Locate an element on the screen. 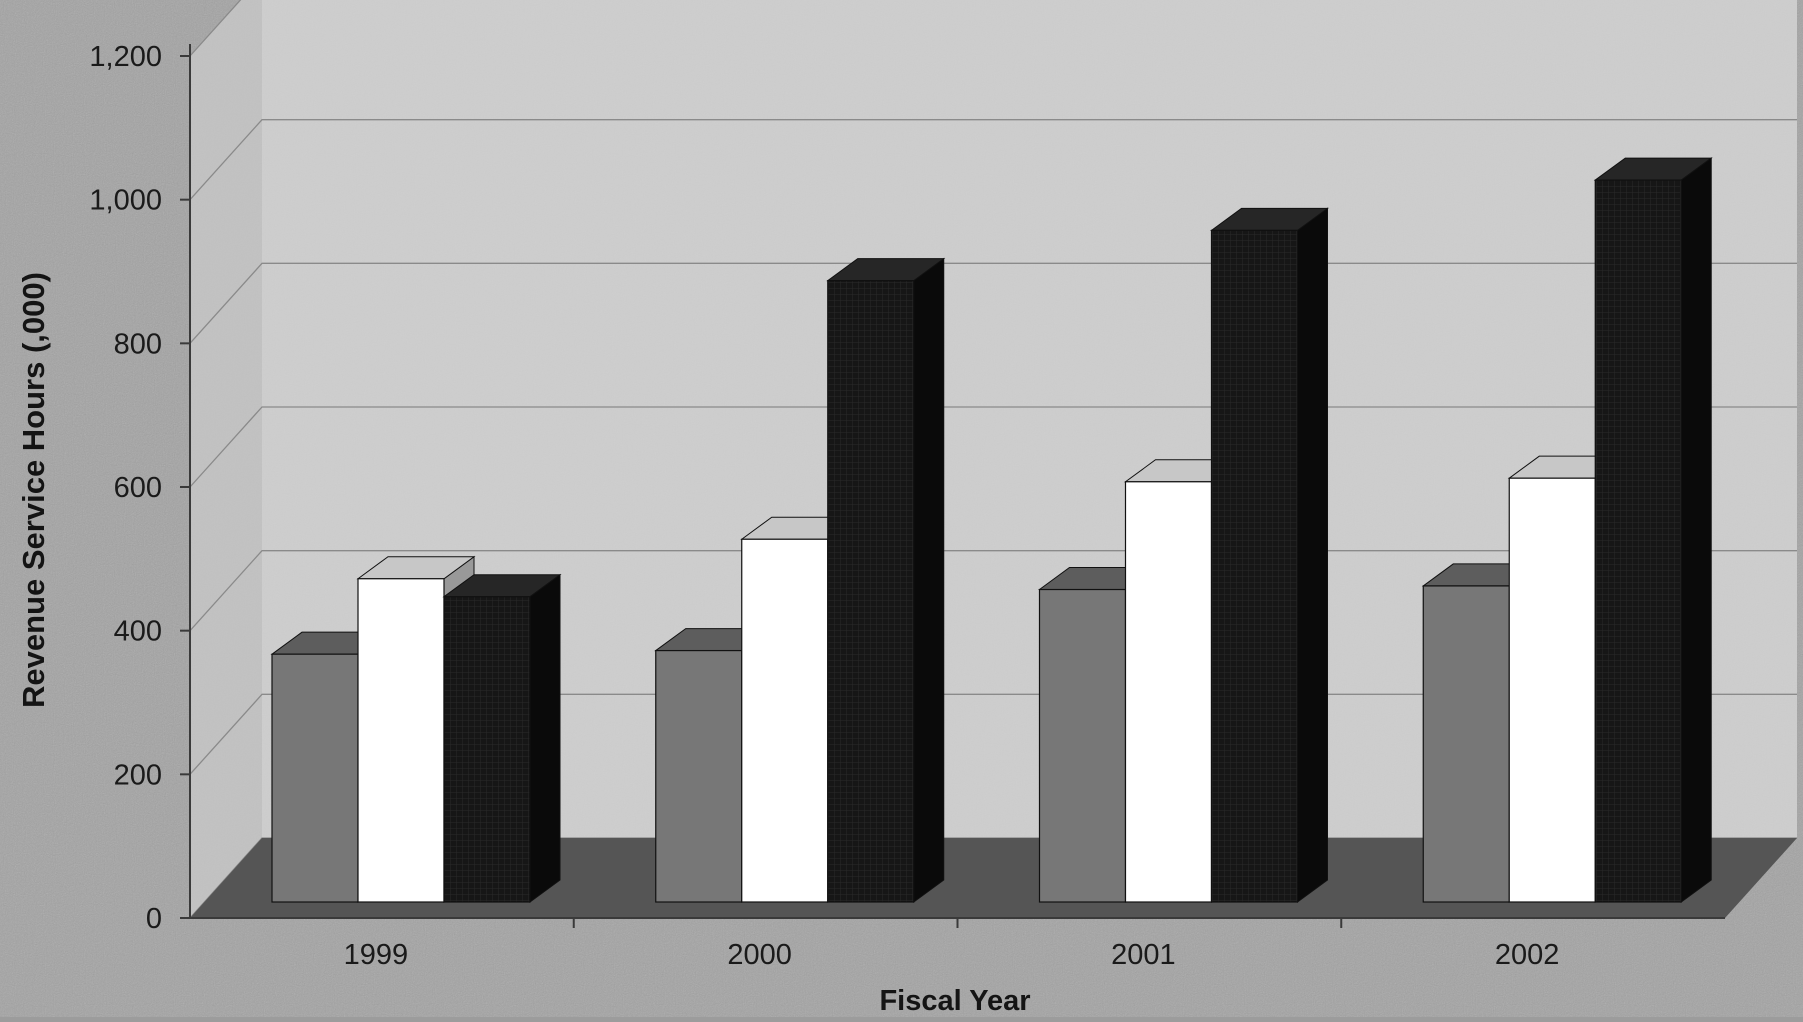 This screenshot has height=1022, width=1803. y-tick-label: 800 is located at coordinates (138, 344).